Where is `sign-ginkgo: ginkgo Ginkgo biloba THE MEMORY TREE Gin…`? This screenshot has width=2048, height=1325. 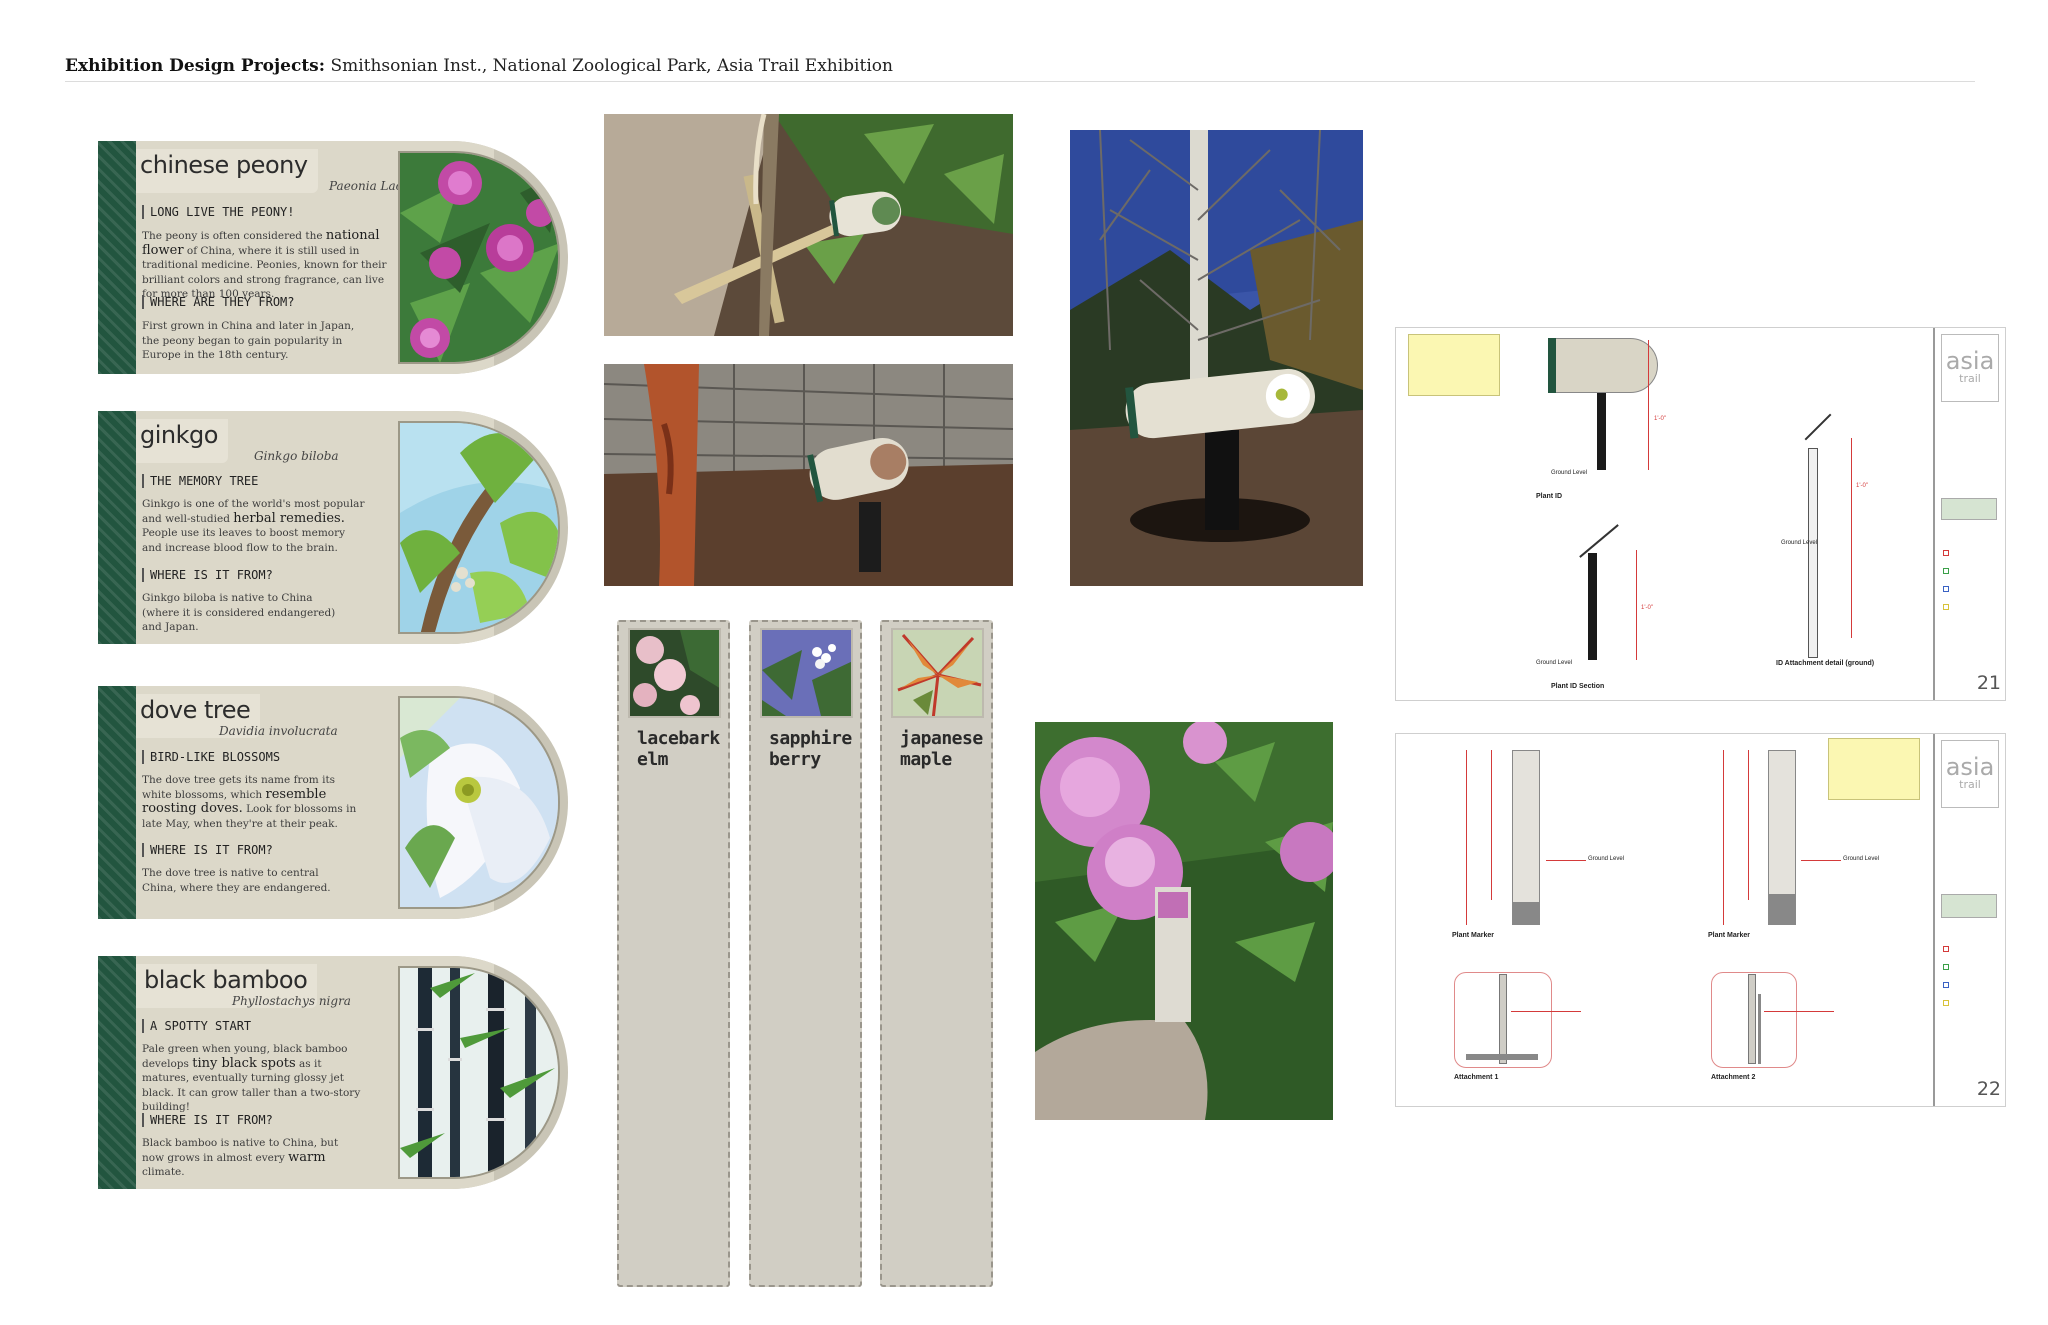
sign-ginkgo: ginkgo Ginkgo biloba THE MEMORY TREE Gin… is located at coordinates (333, 527).